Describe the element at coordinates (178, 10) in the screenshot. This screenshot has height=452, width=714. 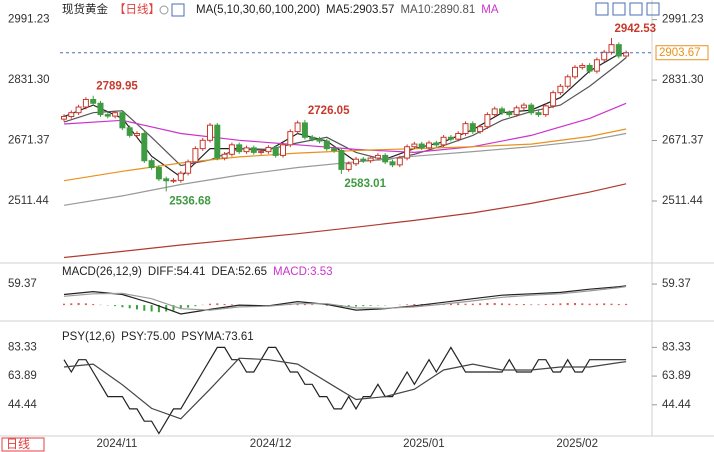
I see `ma-icon` at that location.